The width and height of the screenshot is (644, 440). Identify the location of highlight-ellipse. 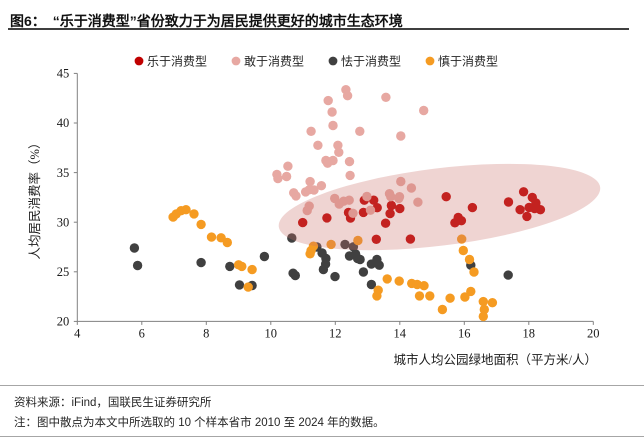
(439, 207).